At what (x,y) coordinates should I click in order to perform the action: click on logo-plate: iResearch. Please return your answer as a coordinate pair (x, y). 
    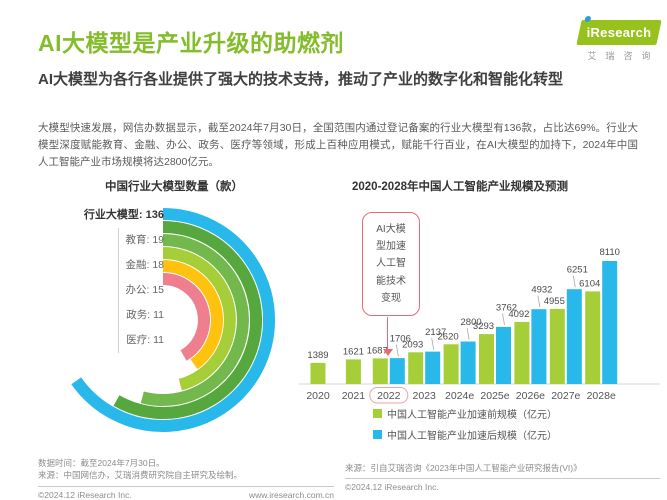
    Looking at the image, I should click on (619, 30).